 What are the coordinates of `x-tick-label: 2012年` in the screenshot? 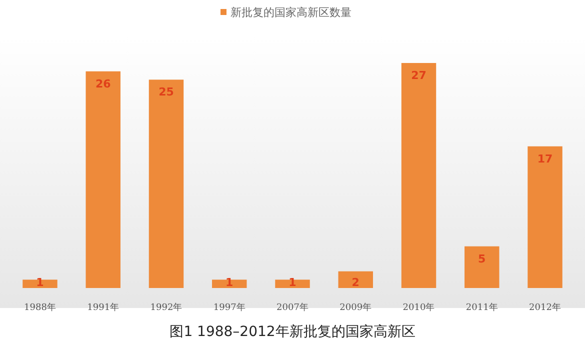 It's located at (545, 307).